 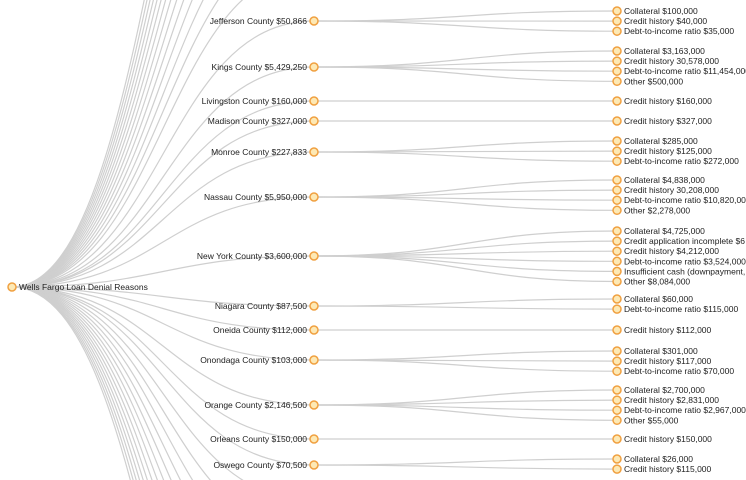 What do you see at coordinates (662, 121) in the screenshot?
I see `reason-node: Credit history $327,000` at bounding box center [662, 121].